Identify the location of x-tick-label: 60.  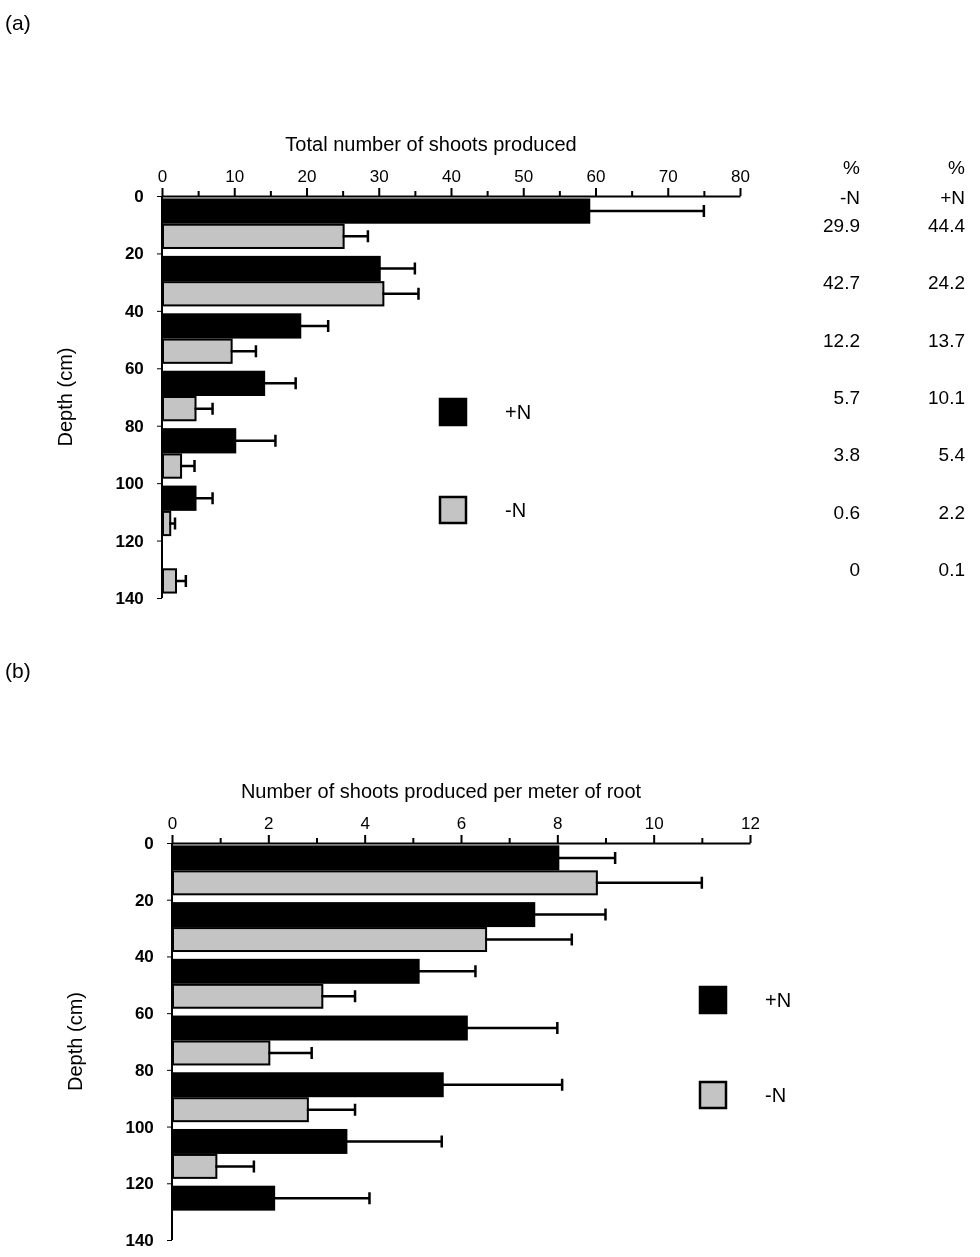
(596, 176).